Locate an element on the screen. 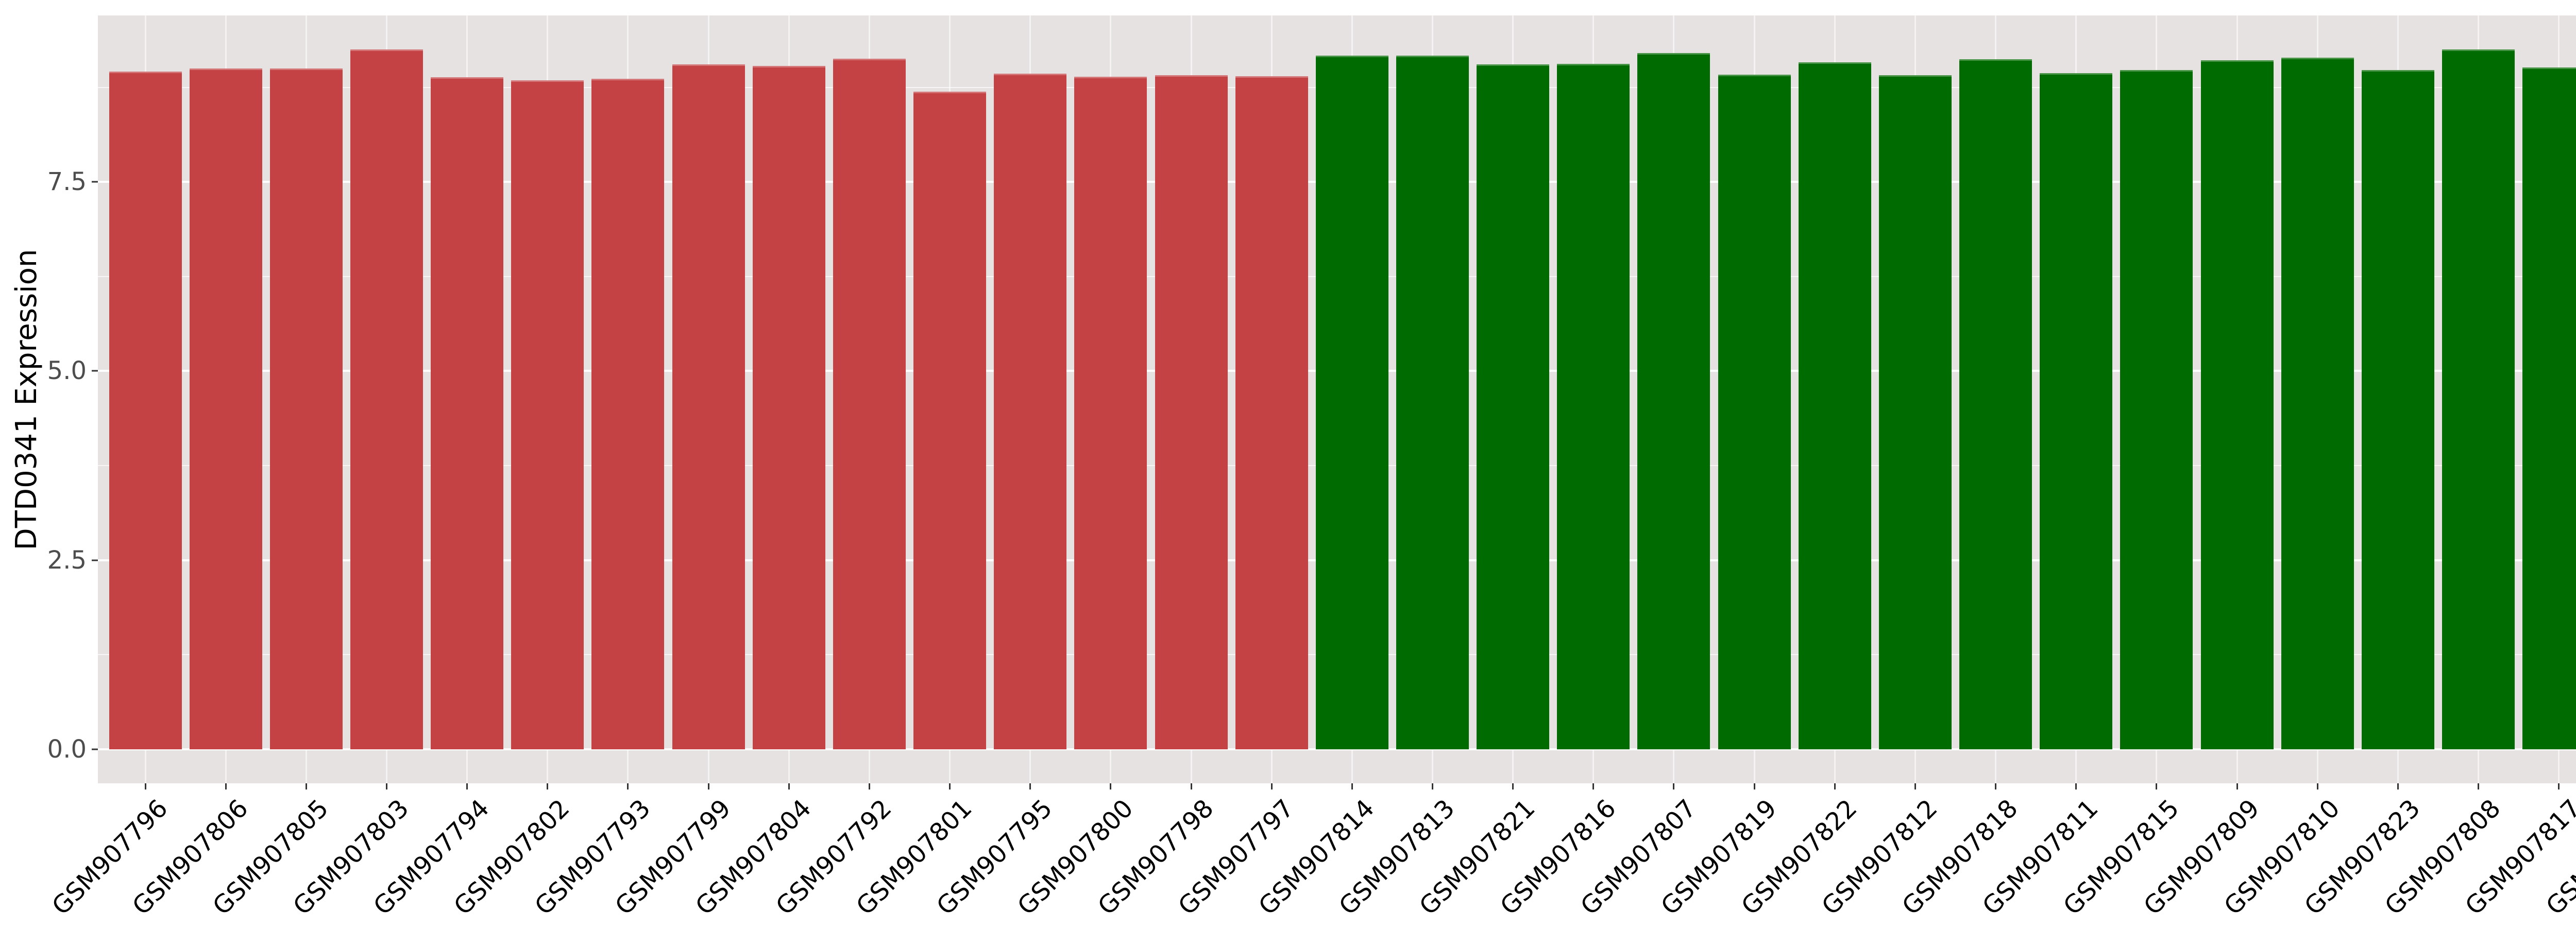 Image resolution: width=2576 pixels, height=927 pixels. bar-GSM907802 is located at coordinates (548, 414).